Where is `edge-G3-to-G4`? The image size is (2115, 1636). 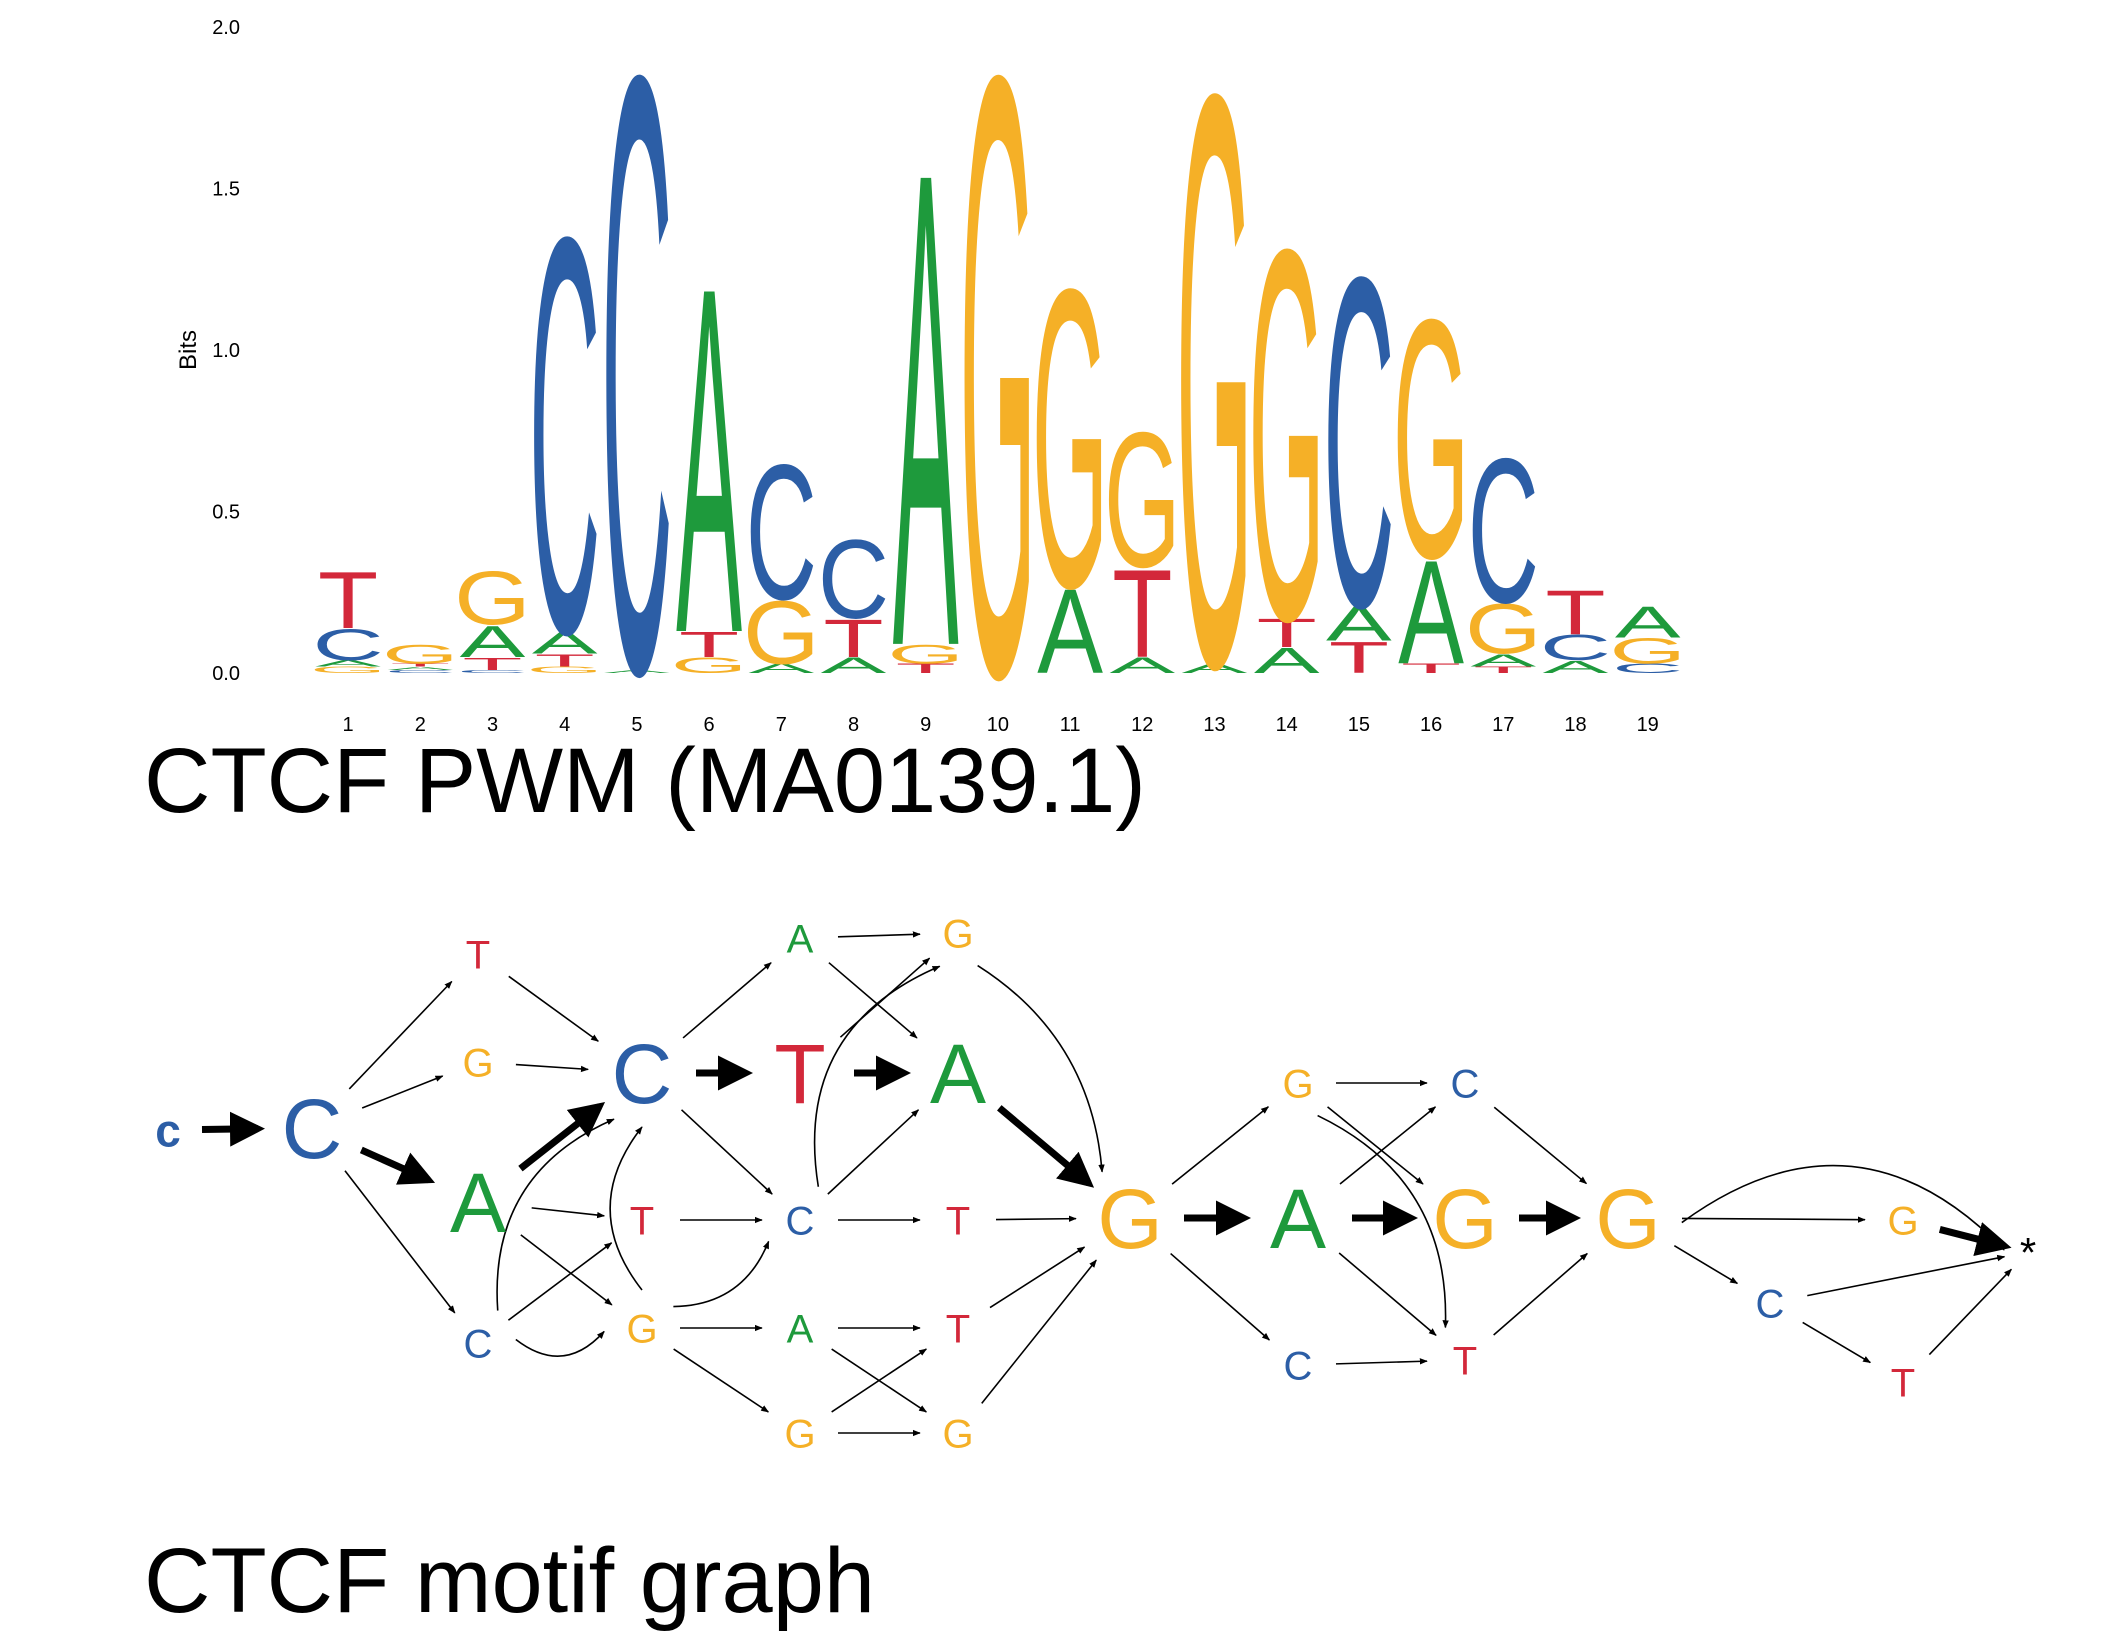
edge-G3-to-G4 is located at coordinates (721, 1380).